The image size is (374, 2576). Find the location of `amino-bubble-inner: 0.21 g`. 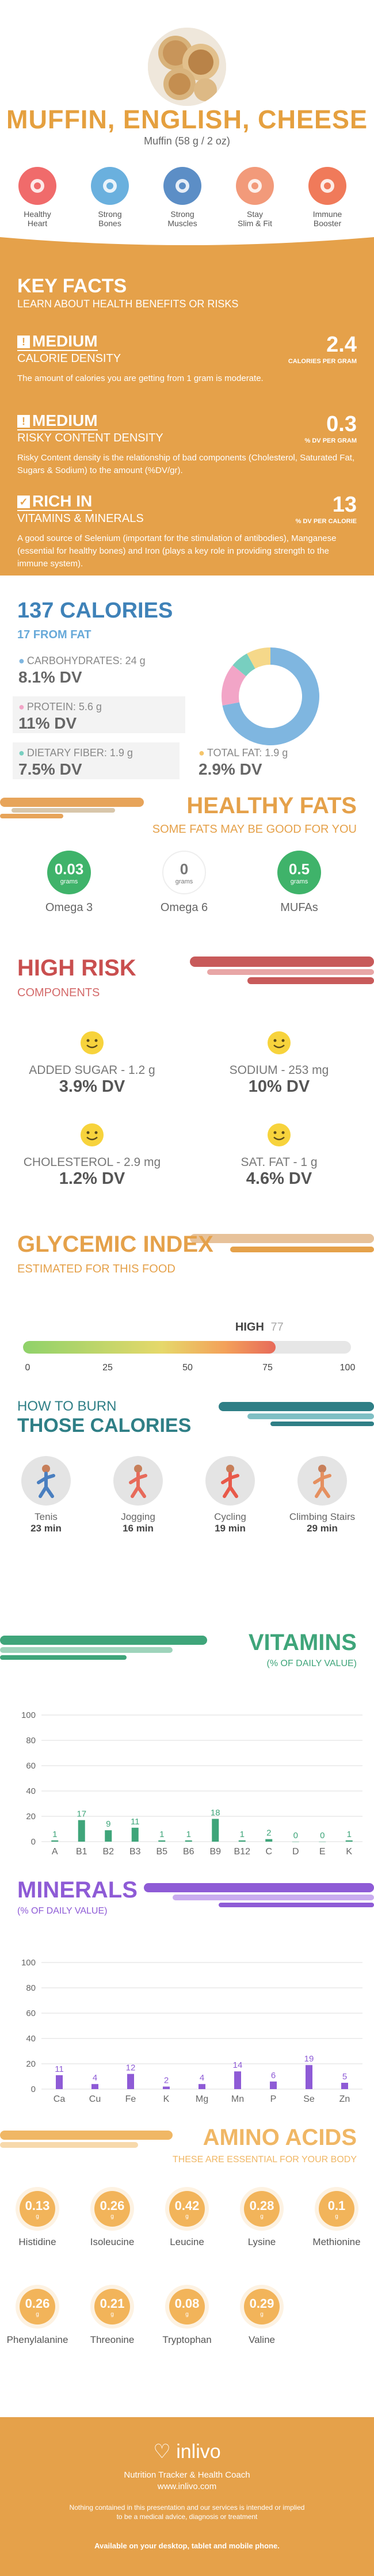

amino-bubble-inner: 0.21 g is located at coordinates (112, 2307).